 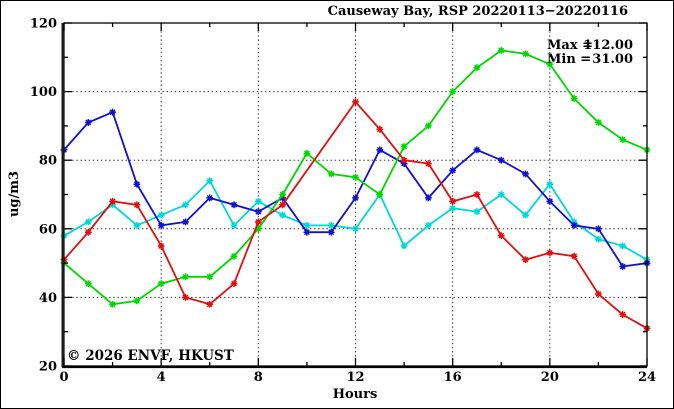 What do you see at coordinates (258, 377) in the screenshot?
I see `x-tick-label: 8` at bounding box center [258, 377].